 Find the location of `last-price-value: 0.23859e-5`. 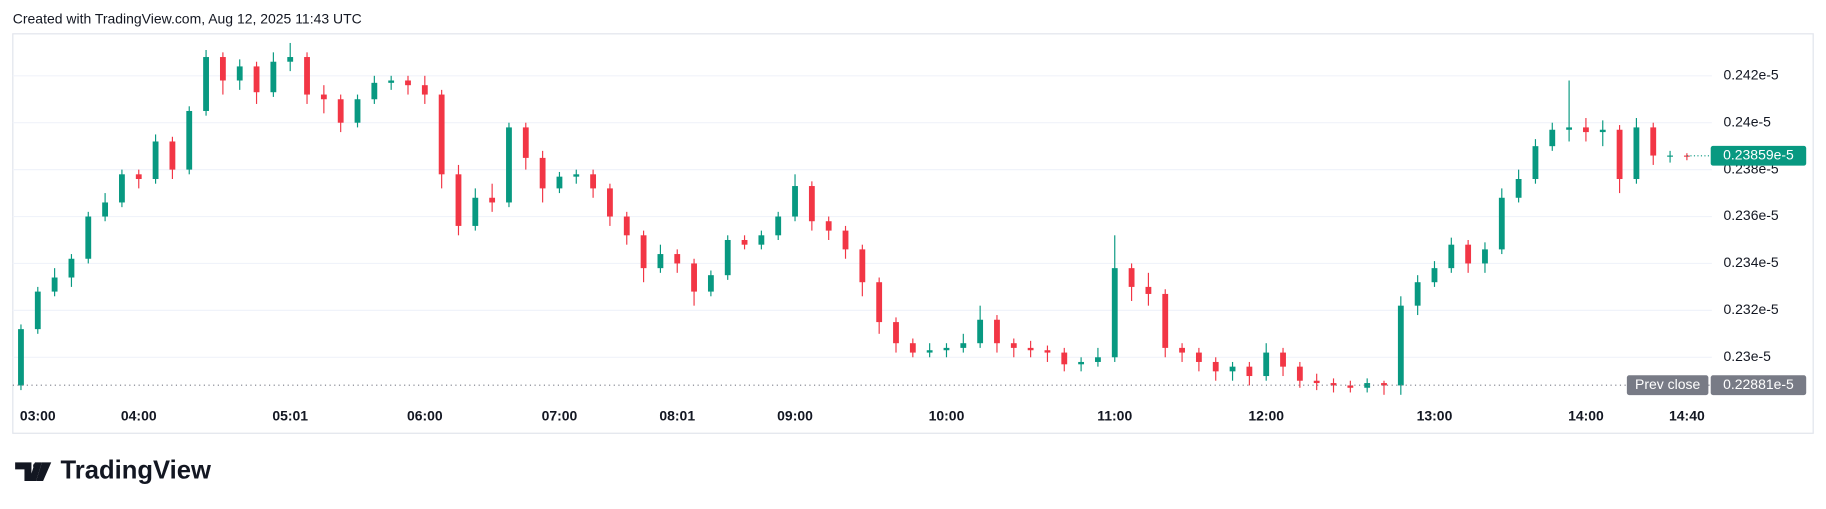

last-price-value: 0.23859e-5 is located at coordinates (1758, 154).